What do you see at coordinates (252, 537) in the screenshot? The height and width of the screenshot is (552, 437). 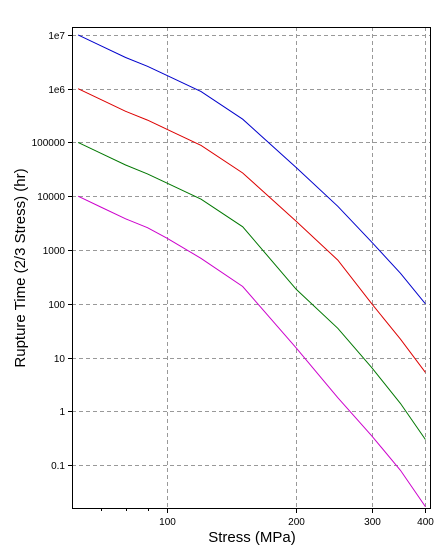 I see `x-axis-title: Stress (MPa)` at bounding box center [252, 537].